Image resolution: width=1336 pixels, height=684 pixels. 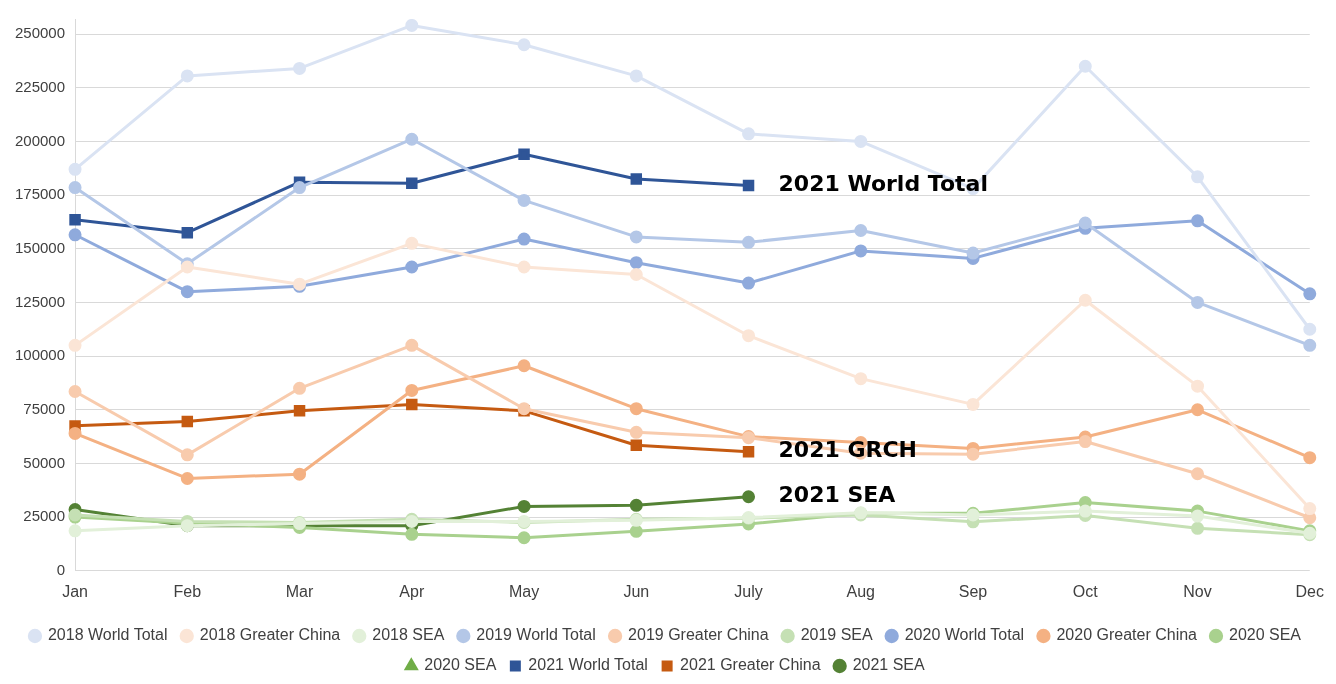 I want to click on annotation: 2021 GRCH, so click(x=847, y=450).